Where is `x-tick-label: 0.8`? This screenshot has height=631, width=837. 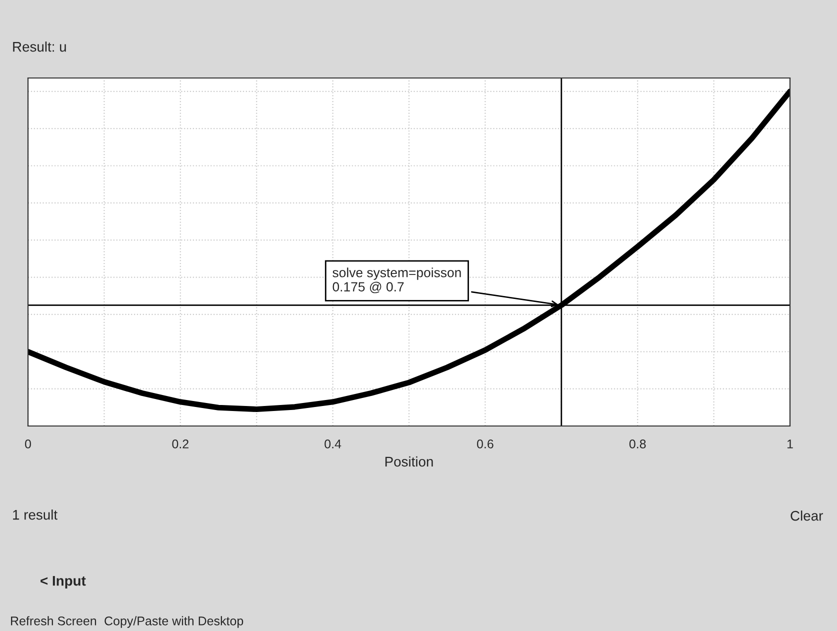 x-tick-label: 0.8 is located at coordinates (637, 444).